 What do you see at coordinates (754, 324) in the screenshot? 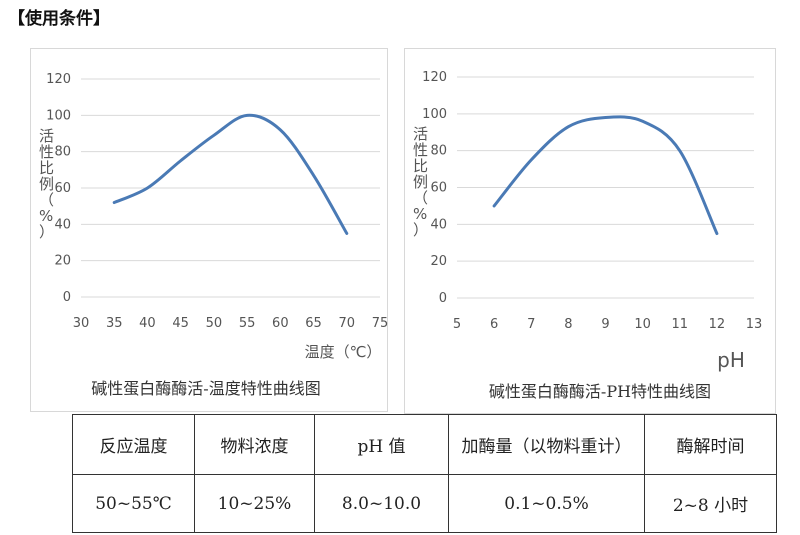
I see `x-tick-label: 13` at bounding box center [754, 324].